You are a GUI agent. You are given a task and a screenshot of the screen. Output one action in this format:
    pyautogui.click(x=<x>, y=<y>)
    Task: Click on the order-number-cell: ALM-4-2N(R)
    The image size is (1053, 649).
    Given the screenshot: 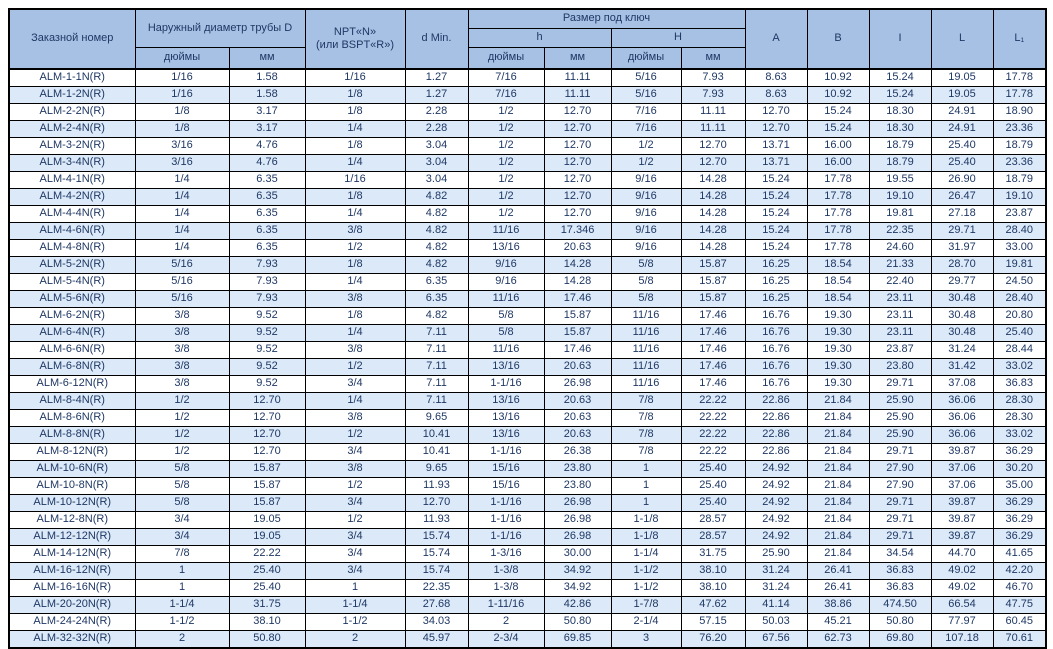 What is the action you would take?
    pyautogui.click(x=72, y=197)
    